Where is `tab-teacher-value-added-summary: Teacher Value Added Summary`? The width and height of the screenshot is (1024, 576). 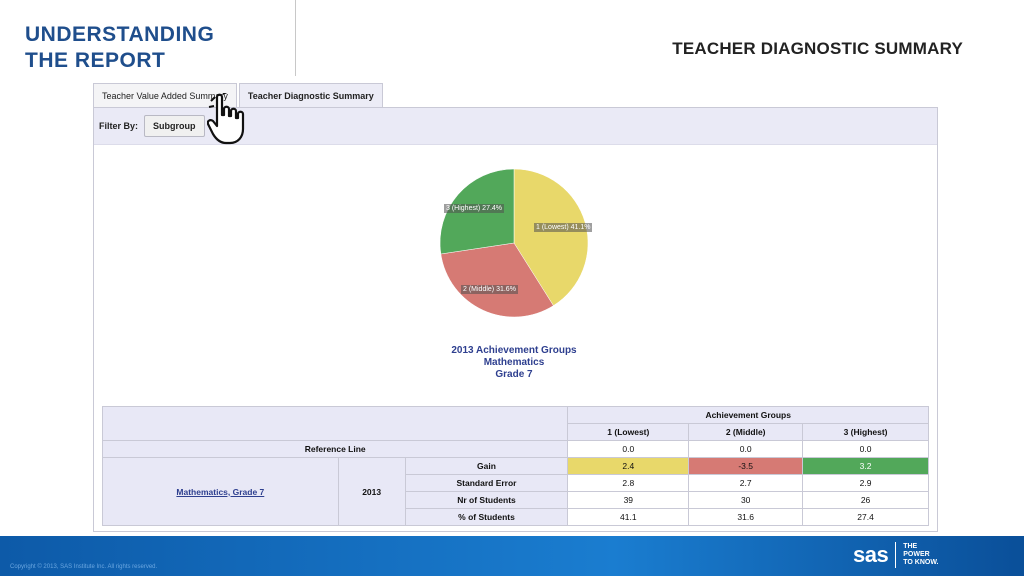 tab-teacher-value-added-summary: Teacher Value Added Summary is located at coordinates (165, 95).